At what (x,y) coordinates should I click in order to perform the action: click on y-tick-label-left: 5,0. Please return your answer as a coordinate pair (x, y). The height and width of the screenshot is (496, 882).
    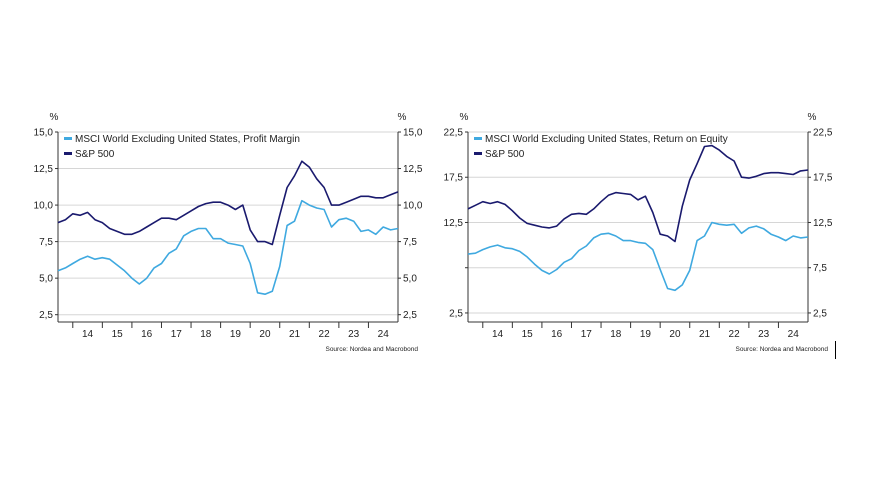
    Looking at the image, I should click on (46, 279).